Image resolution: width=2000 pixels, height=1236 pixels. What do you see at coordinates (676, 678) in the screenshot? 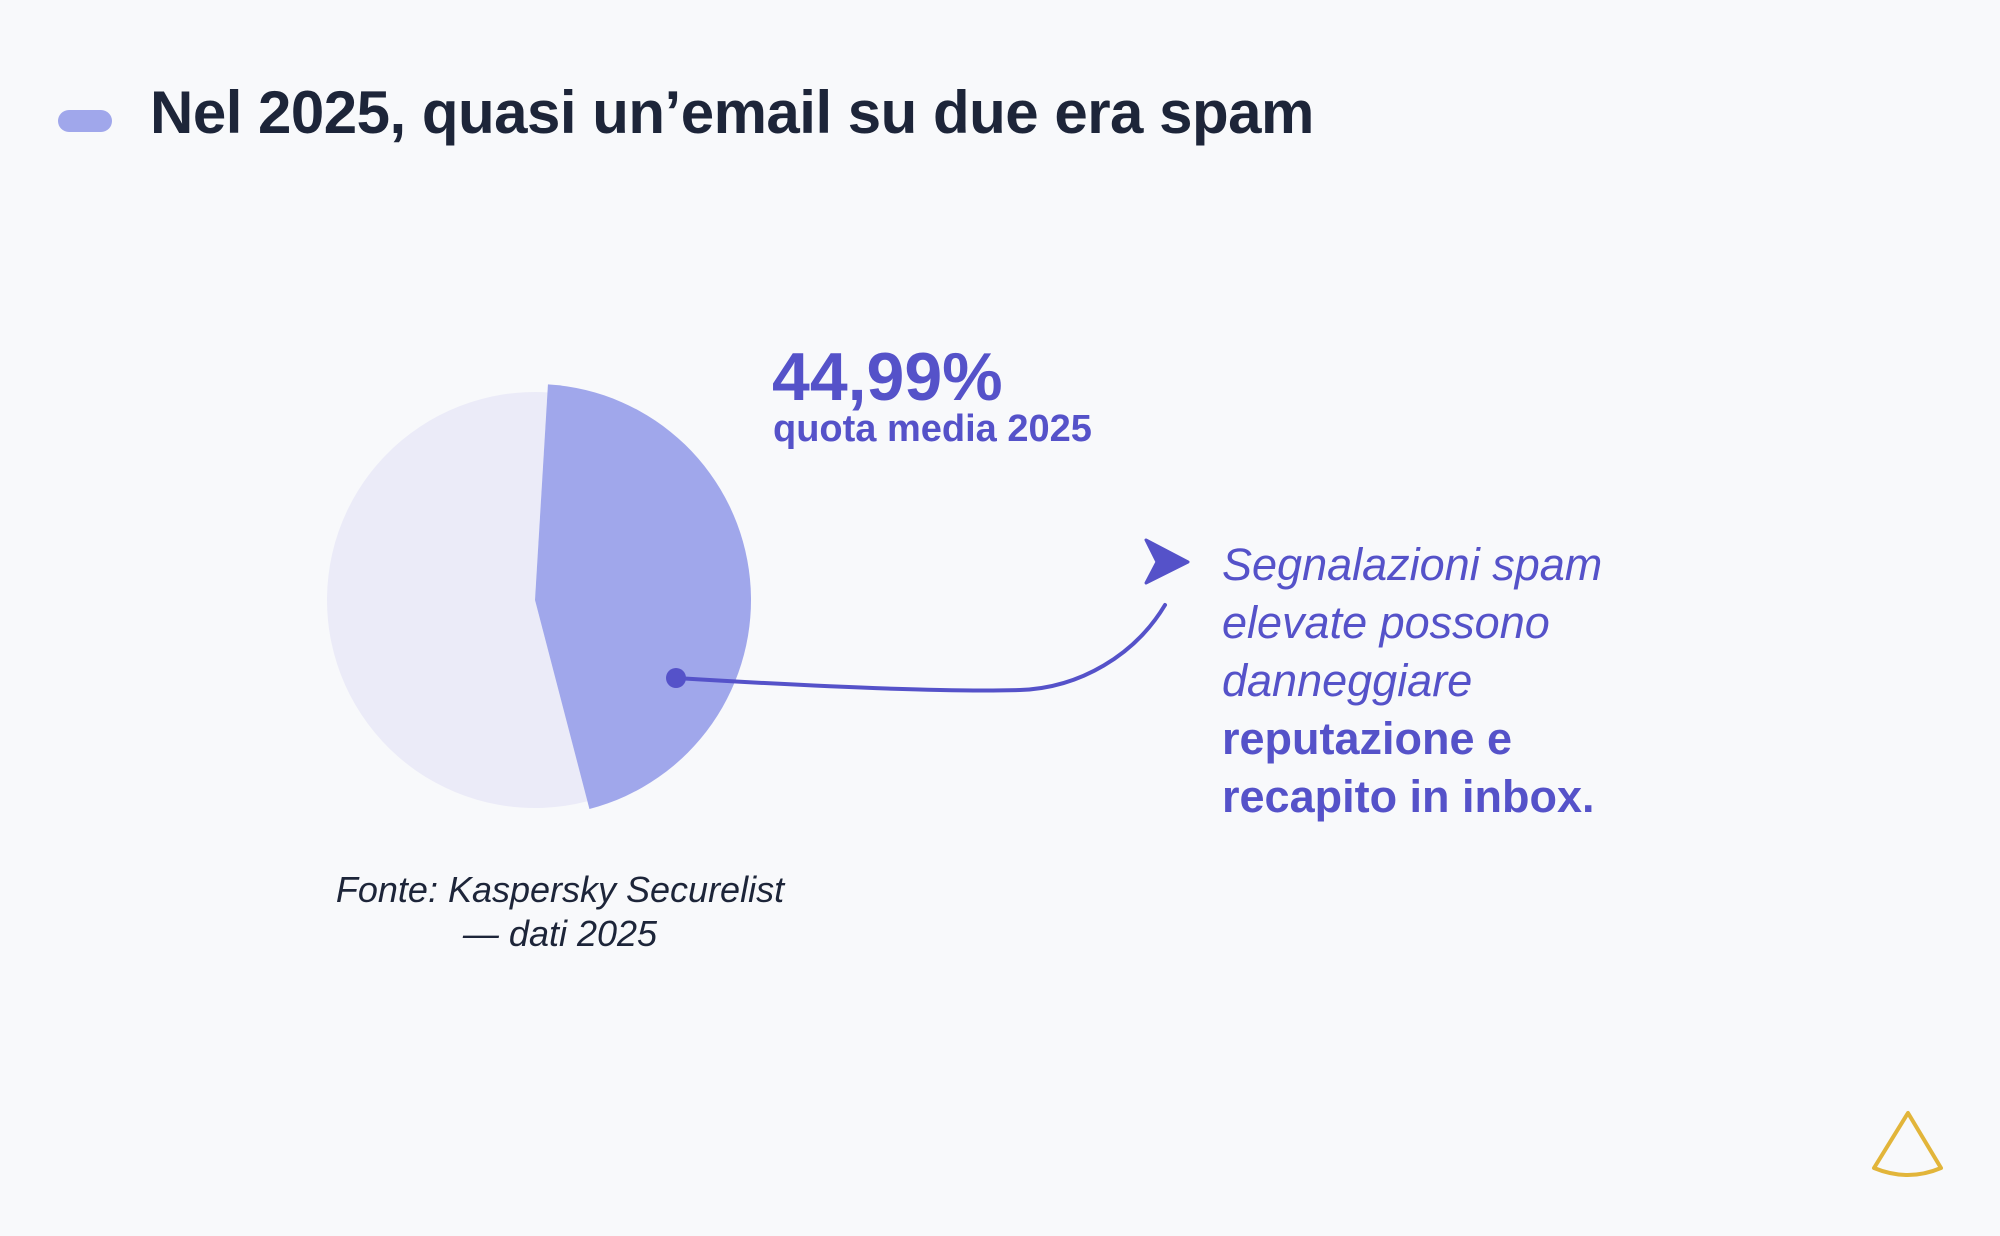
I see `connector-dot` at bounding box center [676, 678].